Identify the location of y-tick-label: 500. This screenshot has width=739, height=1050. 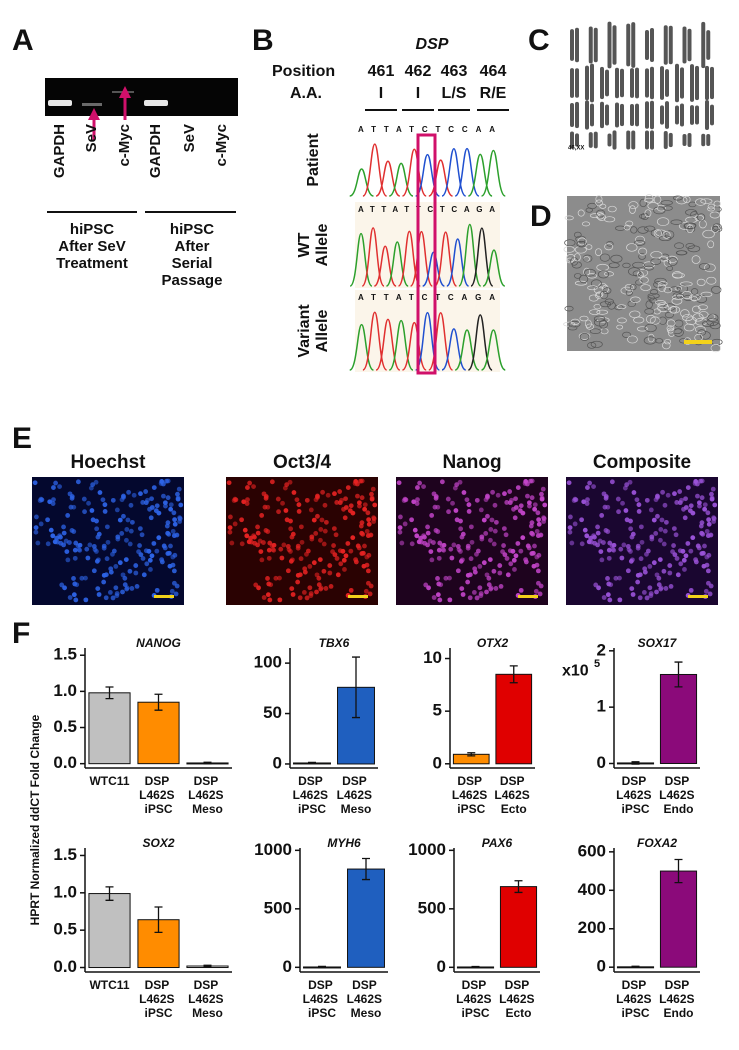
(432, 907).